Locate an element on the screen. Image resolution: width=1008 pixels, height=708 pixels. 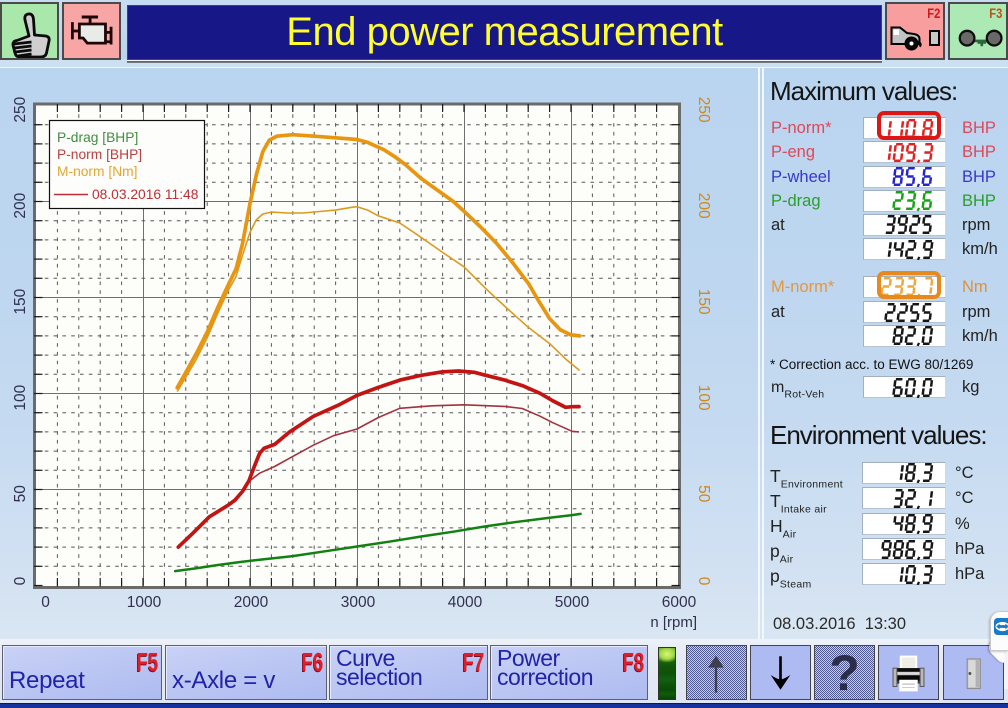
svg-text: P-drag [BHP] is located at coordinates (97, 137).